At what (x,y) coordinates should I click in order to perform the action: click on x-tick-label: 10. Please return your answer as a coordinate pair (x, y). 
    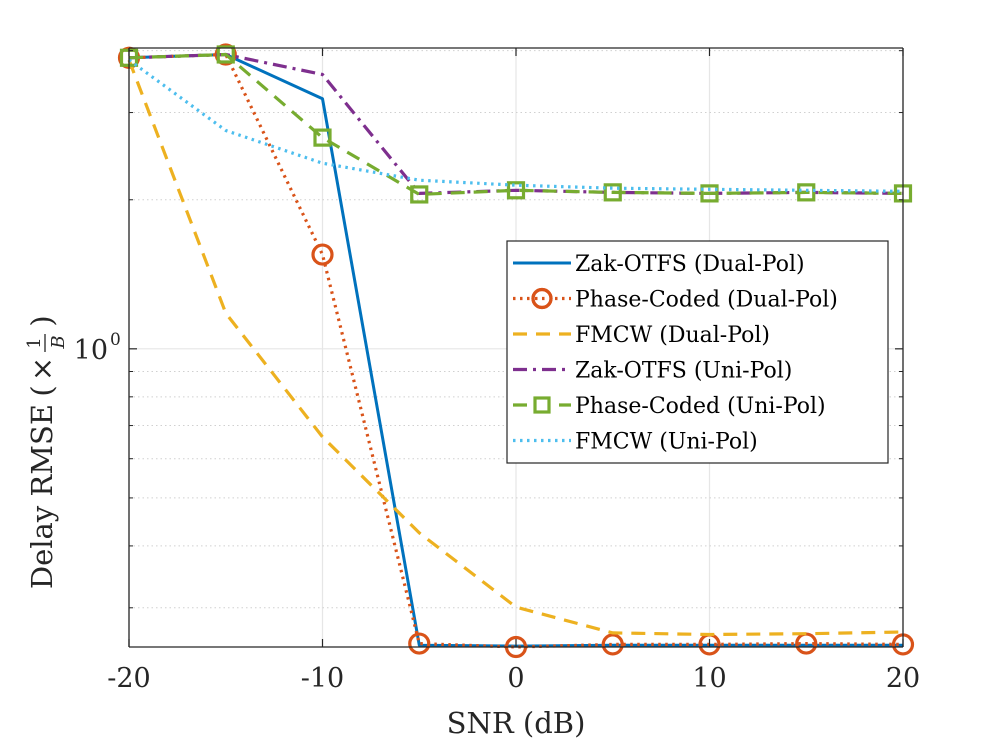
    Looking at the image, I should click on (709, 678).